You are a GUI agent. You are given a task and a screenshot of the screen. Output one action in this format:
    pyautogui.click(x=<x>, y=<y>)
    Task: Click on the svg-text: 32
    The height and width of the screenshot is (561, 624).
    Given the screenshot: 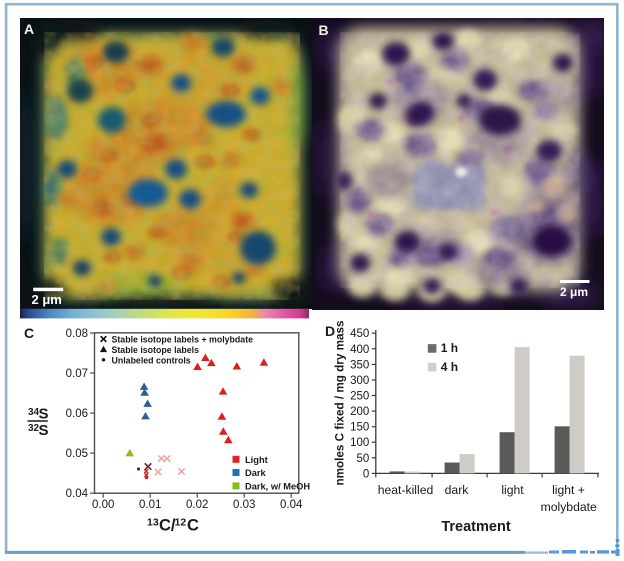 What is the action you would take?
    pyautogui.click(x=34, y=428)
    